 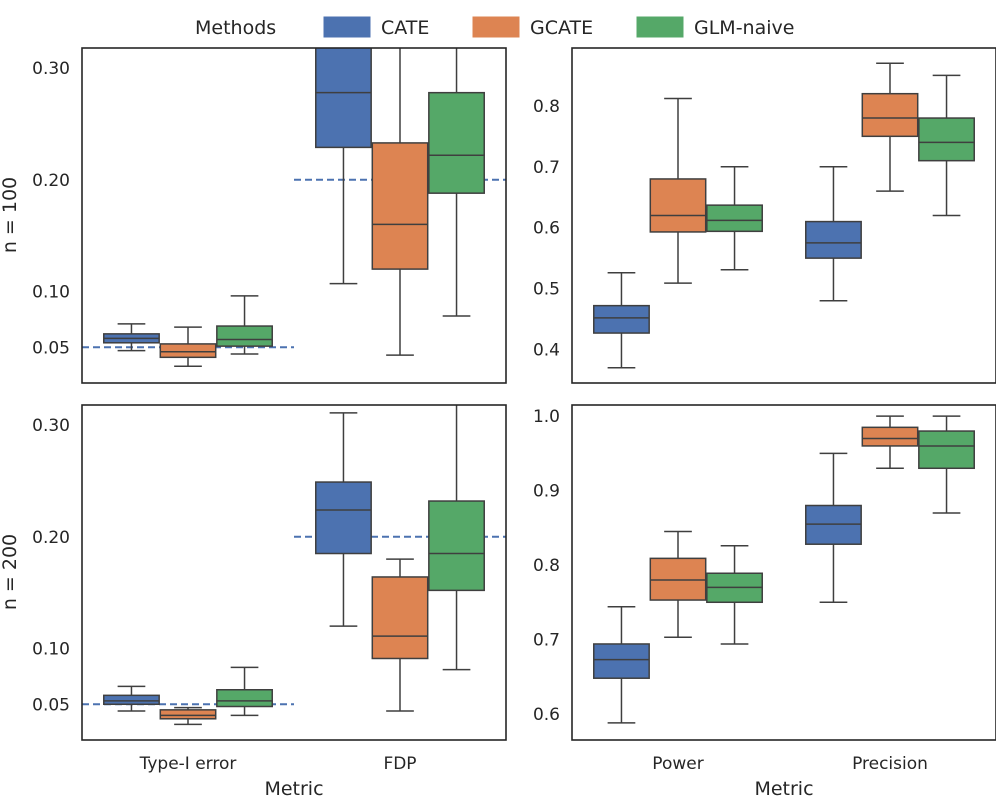 What do you see at coordinates (405, 28) in the screenshot?
I see `legend-label-cate: CATE` at bounding box center [405, 28].